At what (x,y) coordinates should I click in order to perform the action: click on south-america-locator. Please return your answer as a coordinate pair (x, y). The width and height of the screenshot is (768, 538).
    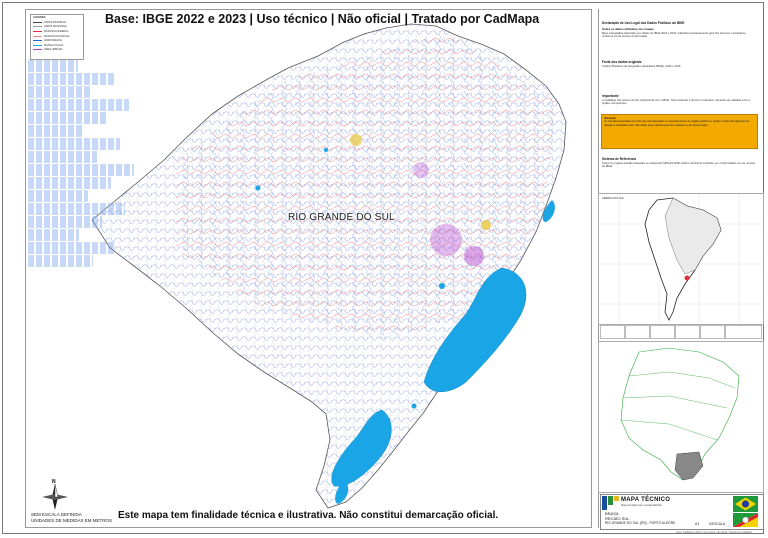
    Looking at the image, I should click on (681, 259).